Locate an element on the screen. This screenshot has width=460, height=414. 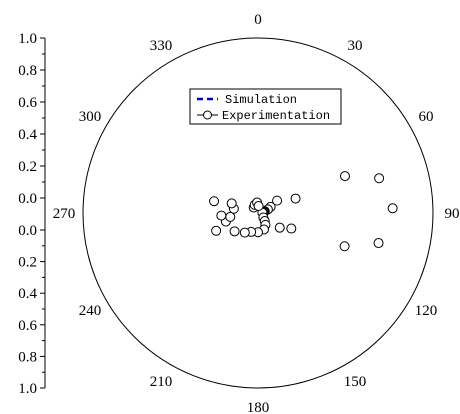
angle-tick-label: 120 is located at coordinates (426, 311).